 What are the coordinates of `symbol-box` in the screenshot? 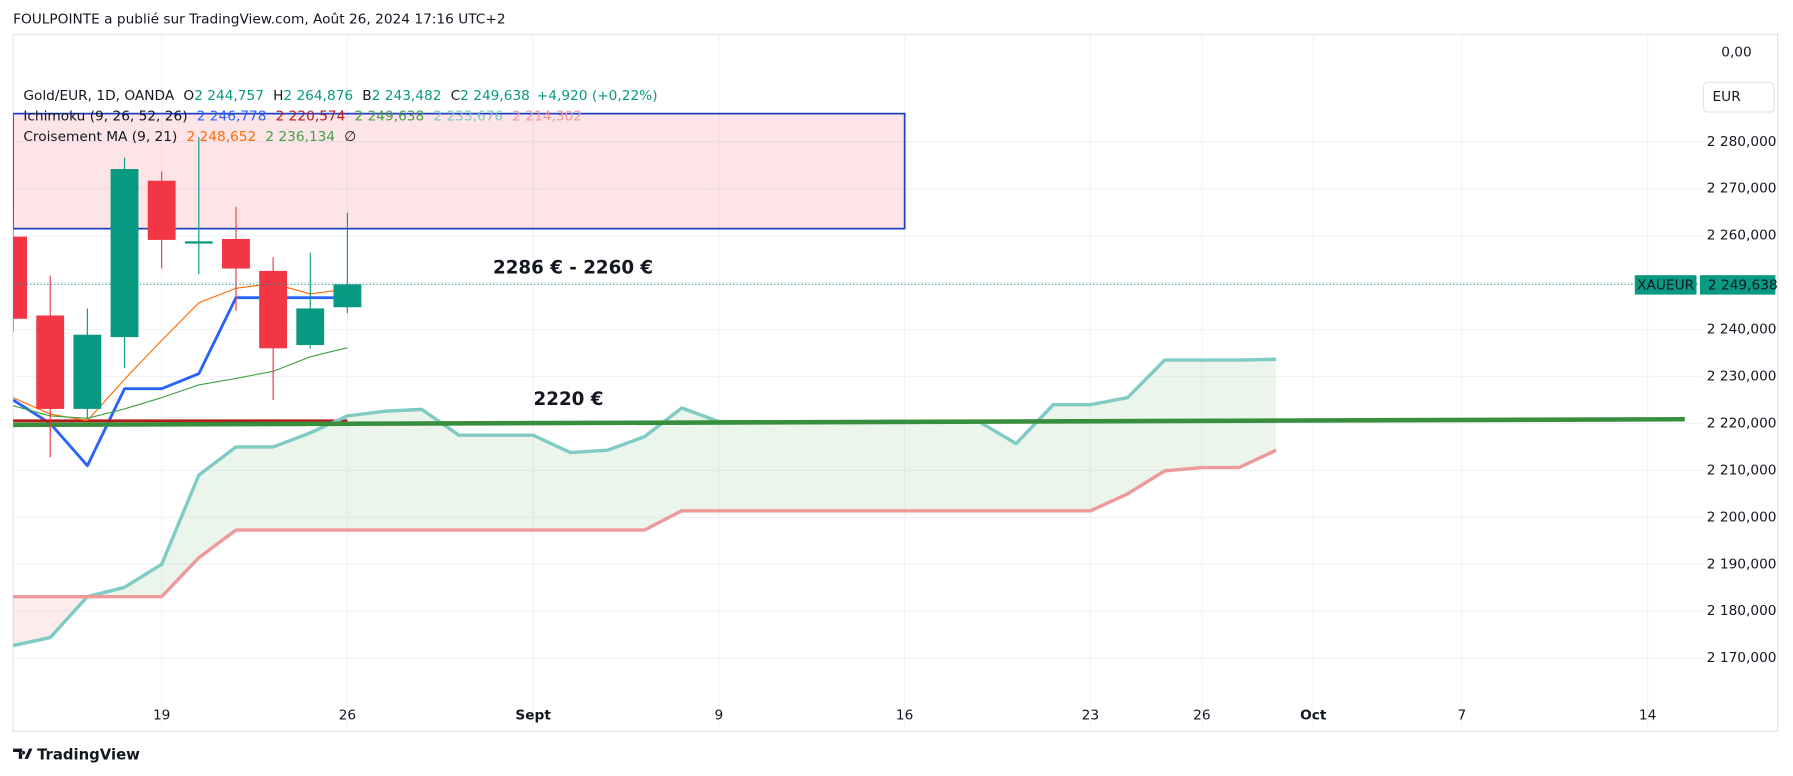 It's located at (1665, 285).